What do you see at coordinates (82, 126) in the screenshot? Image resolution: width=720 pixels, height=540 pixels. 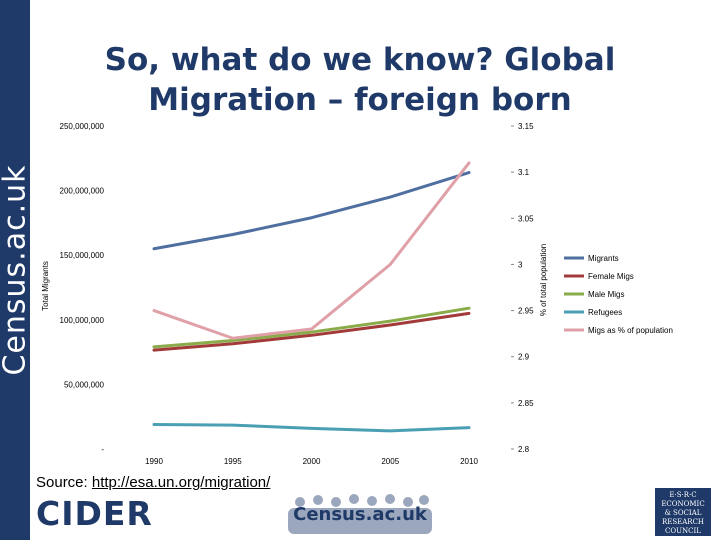 I see `y-tick-label: 250,000,000` at bounding box center [82, 126].